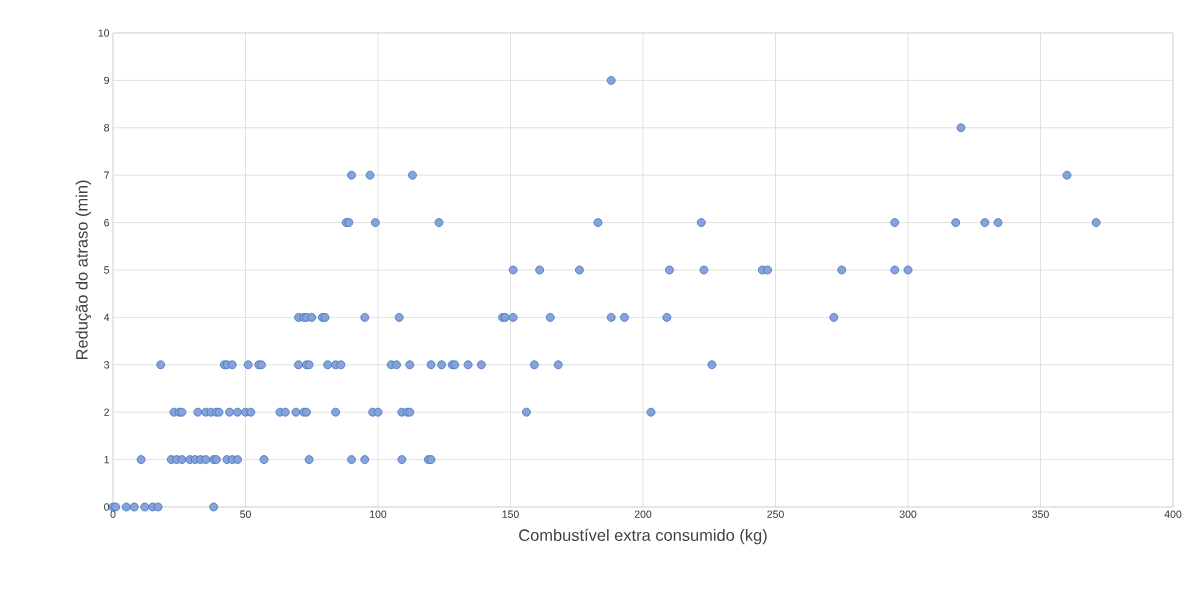  What do you see at coordinates (1040, 514) in the screenshot?
I see `x-tick-label: 350` at bounding box center [1040, 514].